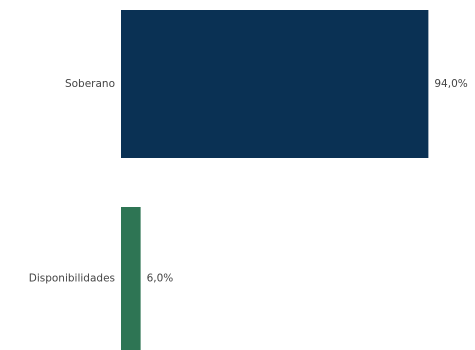 This screenshot has height=350, width=475. Describe the element at coordinates (90, 84) in the screenshot. I see `category-label-soberano: Soberano` at that location.